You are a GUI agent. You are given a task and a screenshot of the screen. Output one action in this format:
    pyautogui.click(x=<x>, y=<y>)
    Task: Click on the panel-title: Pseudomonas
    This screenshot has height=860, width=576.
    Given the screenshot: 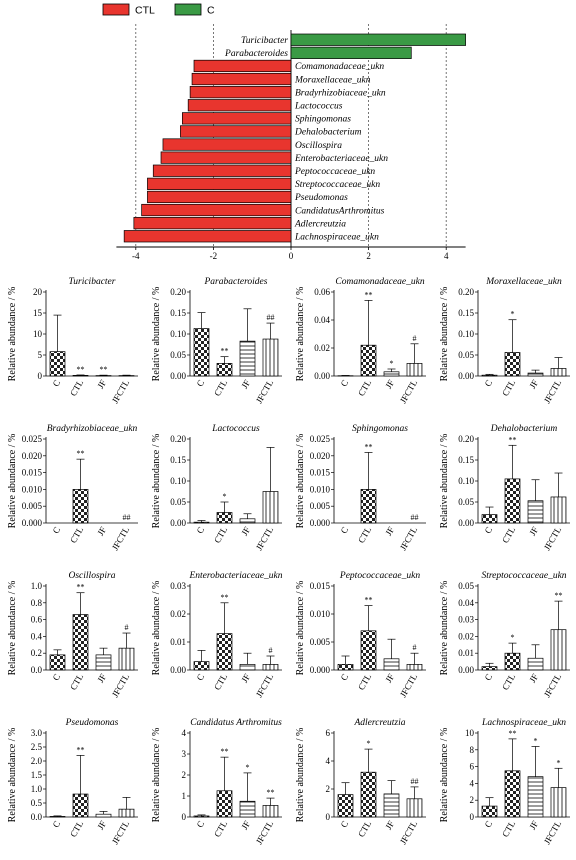 What is the action you would take?
    pyautogui.click(x=92, y=723)
    